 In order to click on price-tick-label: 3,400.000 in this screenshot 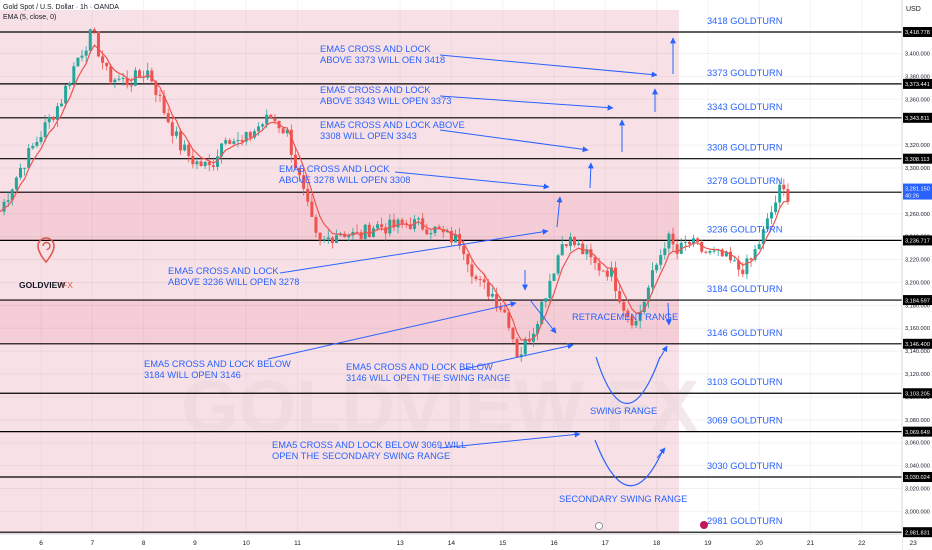, I will do `click(917, 54)`.